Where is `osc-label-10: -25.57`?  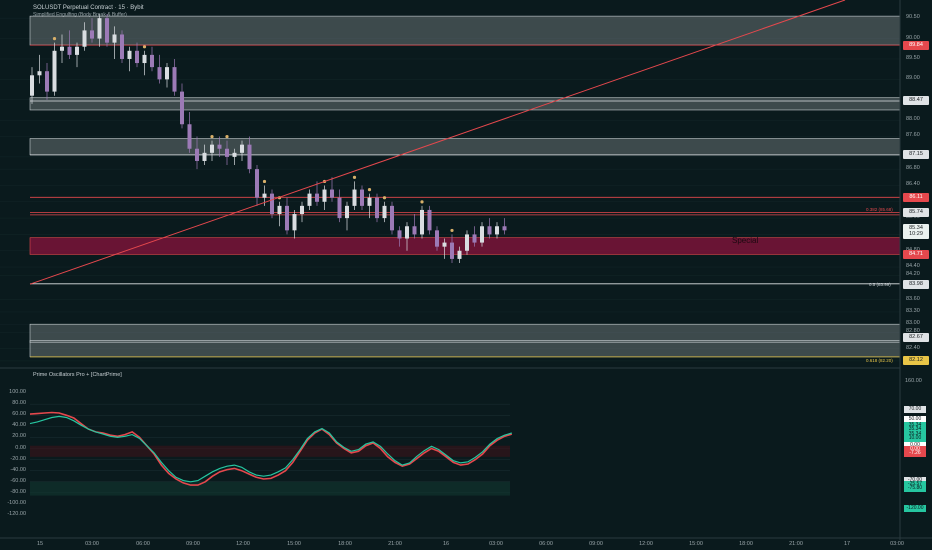 osc-label-10: -25.57 is located at coordinates (915, 485).